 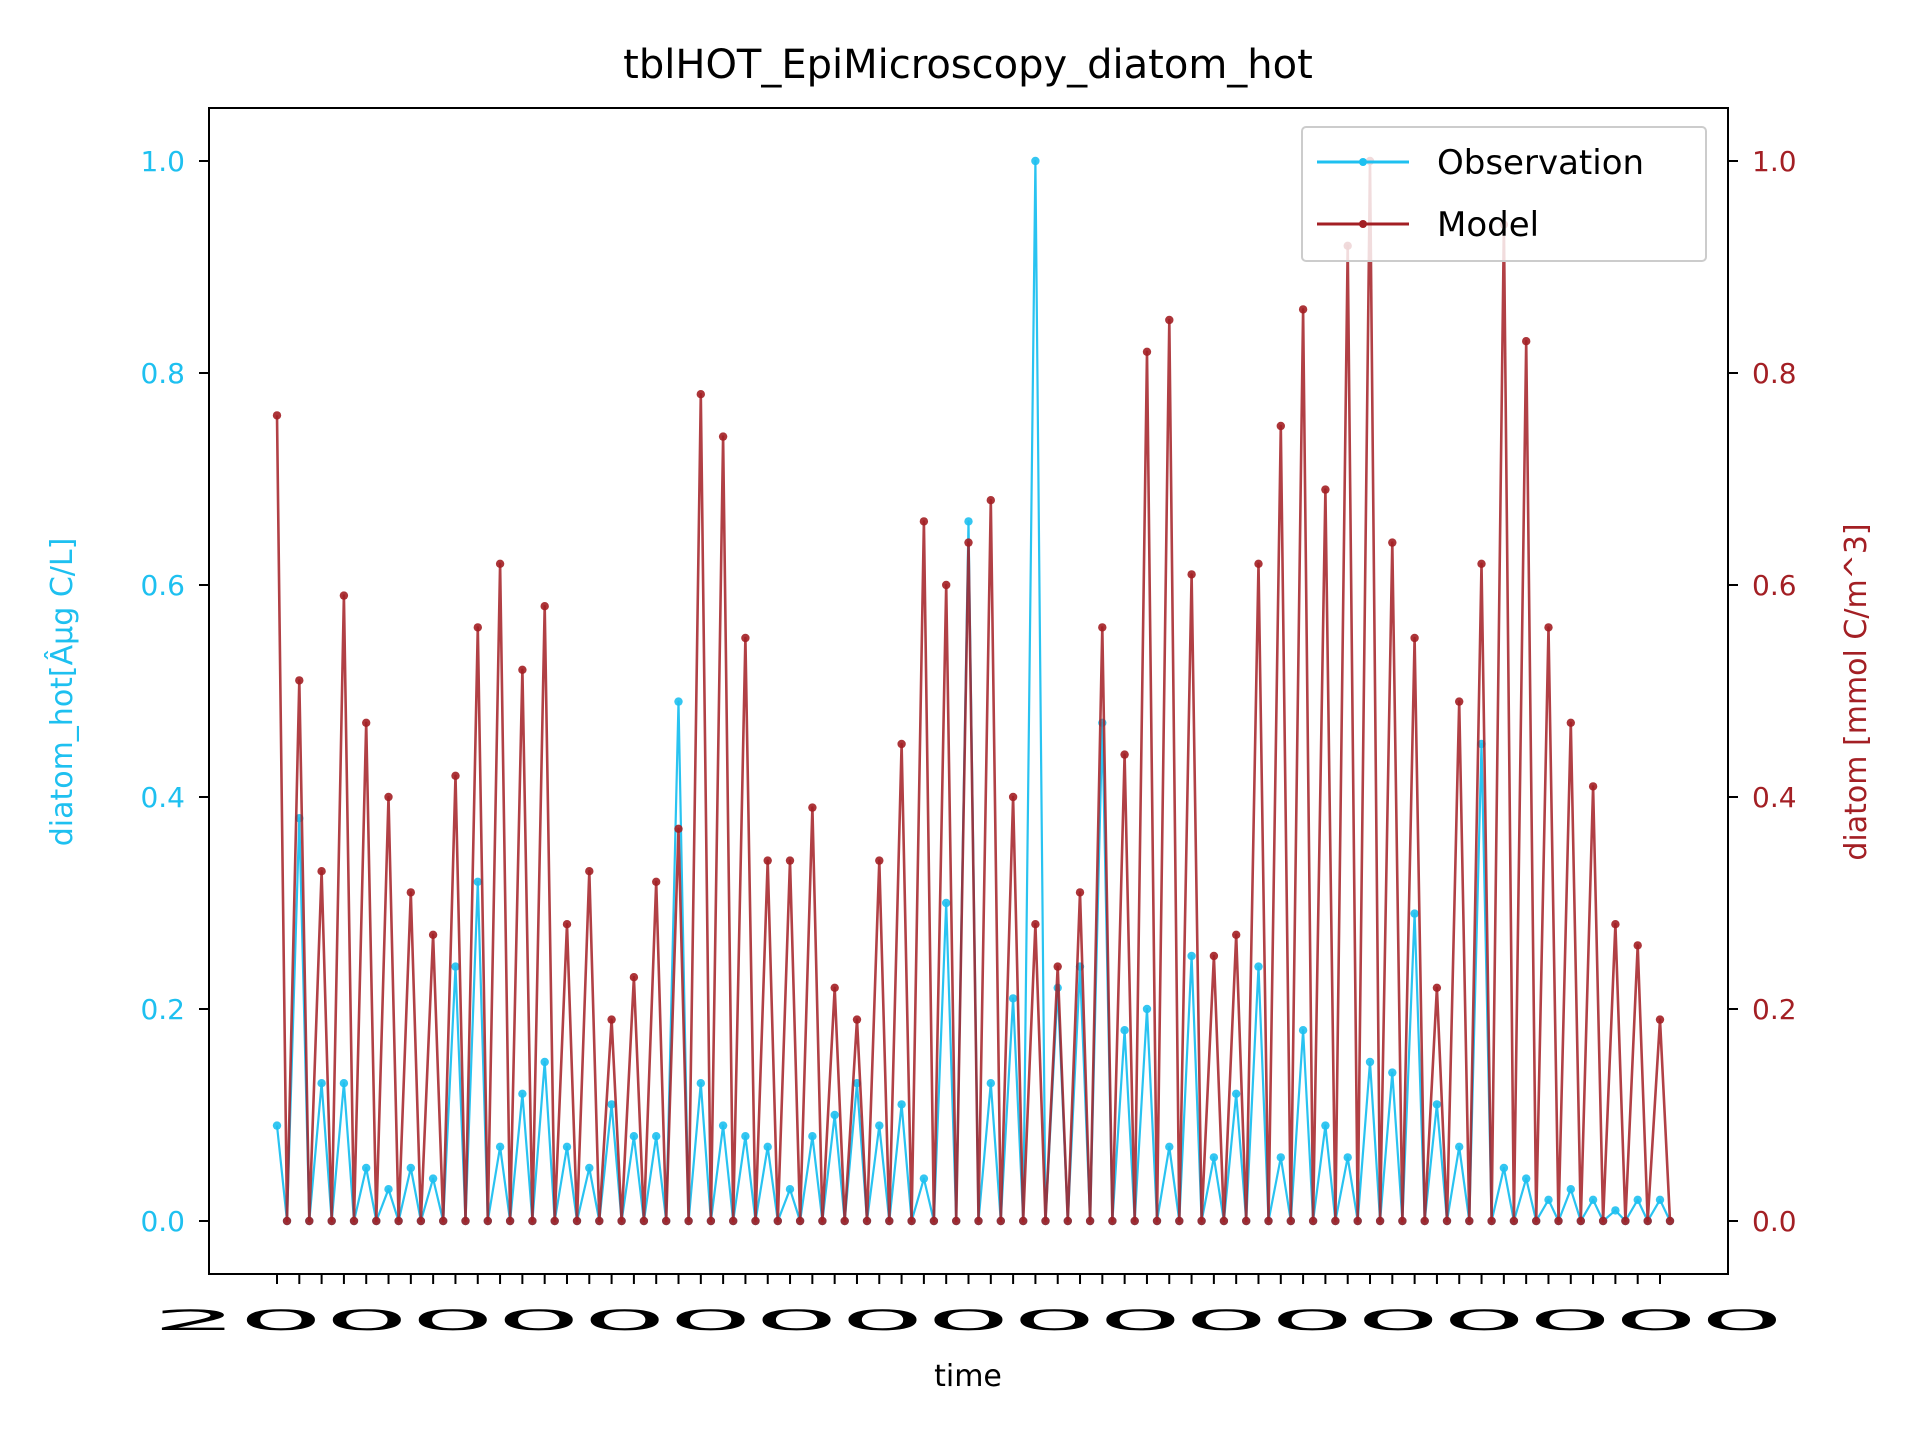 I want to click on left-axis-tick-label: 1.0, so click(x=162, y=161).